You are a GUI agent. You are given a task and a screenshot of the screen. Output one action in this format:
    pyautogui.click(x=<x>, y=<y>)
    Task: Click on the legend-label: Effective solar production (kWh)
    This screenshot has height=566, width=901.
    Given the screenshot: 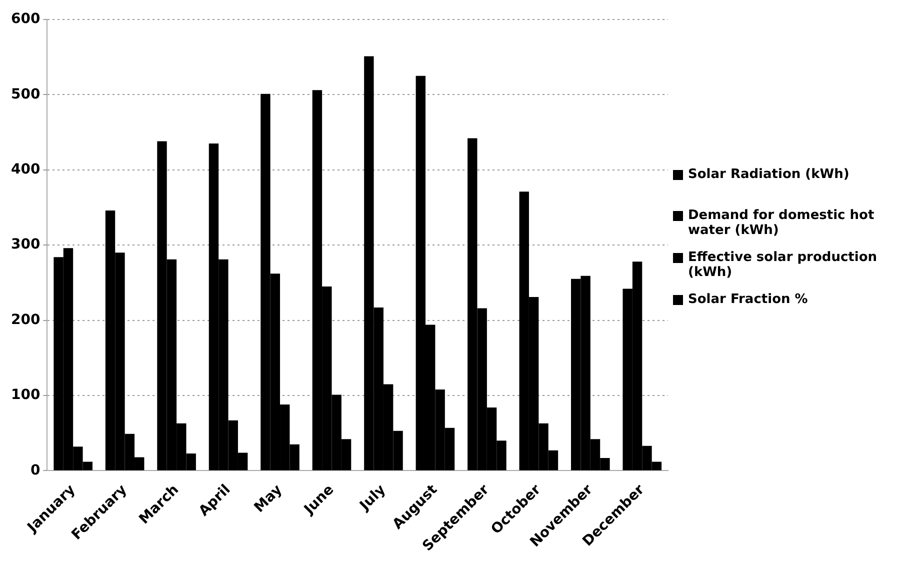 What is the action you would take?
    pyautogui.click(x=783, y=265)
    